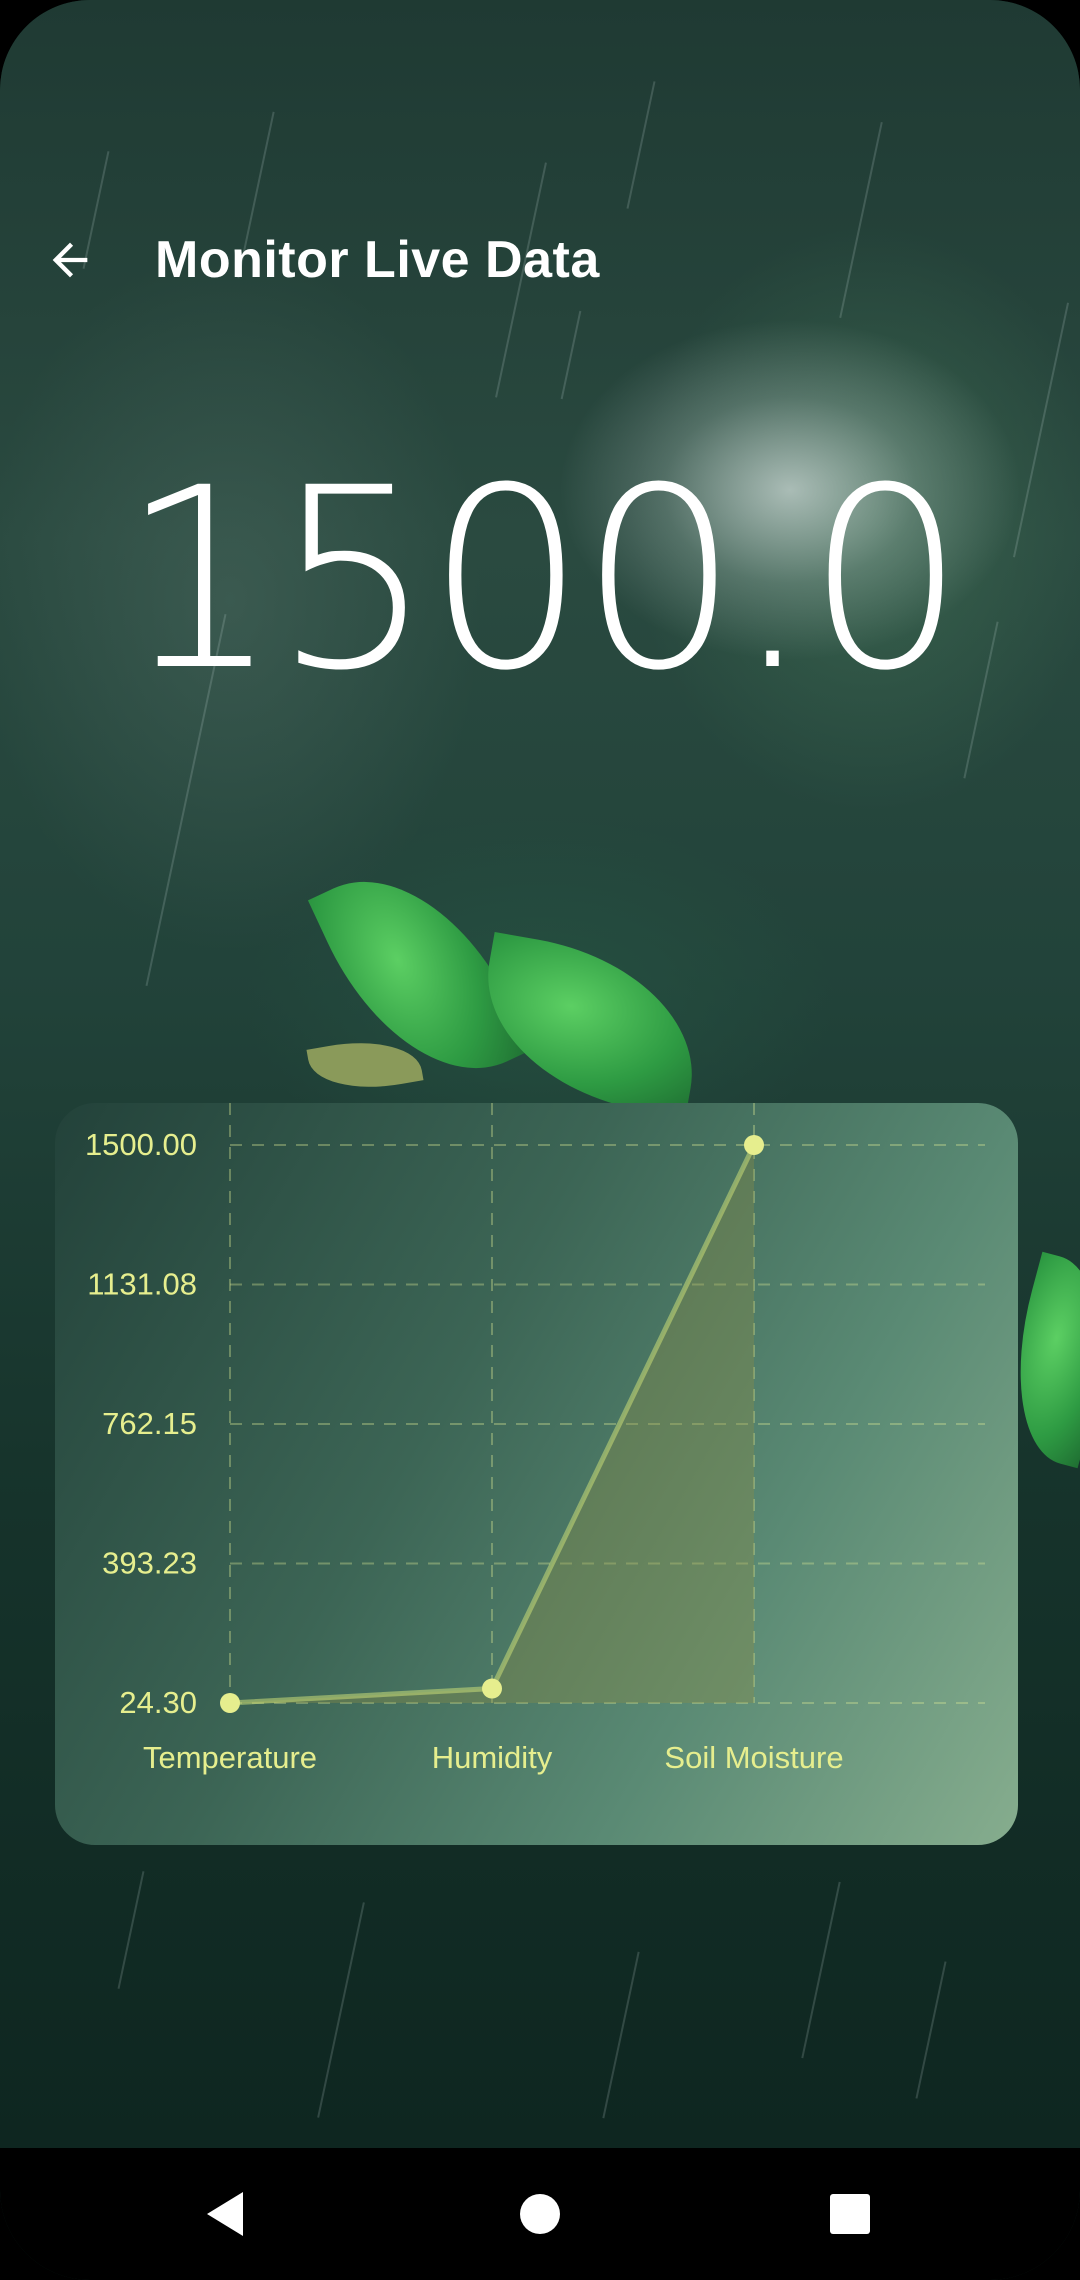 This screenshot has height=2280, width=1080. Describe the element at coordinates (492, 1424) in the screenshot. I see `area-fill` at that location.